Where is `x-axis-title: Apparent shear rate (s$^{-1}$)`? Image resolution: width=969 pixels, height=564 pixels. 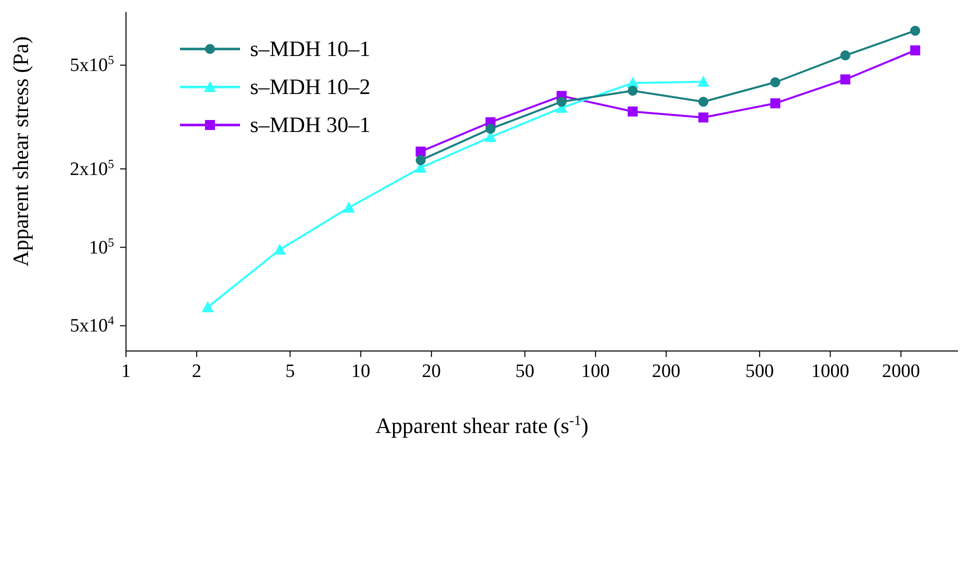 x-axis-title: Apparent shear rate (s$^{-1}$) is located at coordinates (482, 425).